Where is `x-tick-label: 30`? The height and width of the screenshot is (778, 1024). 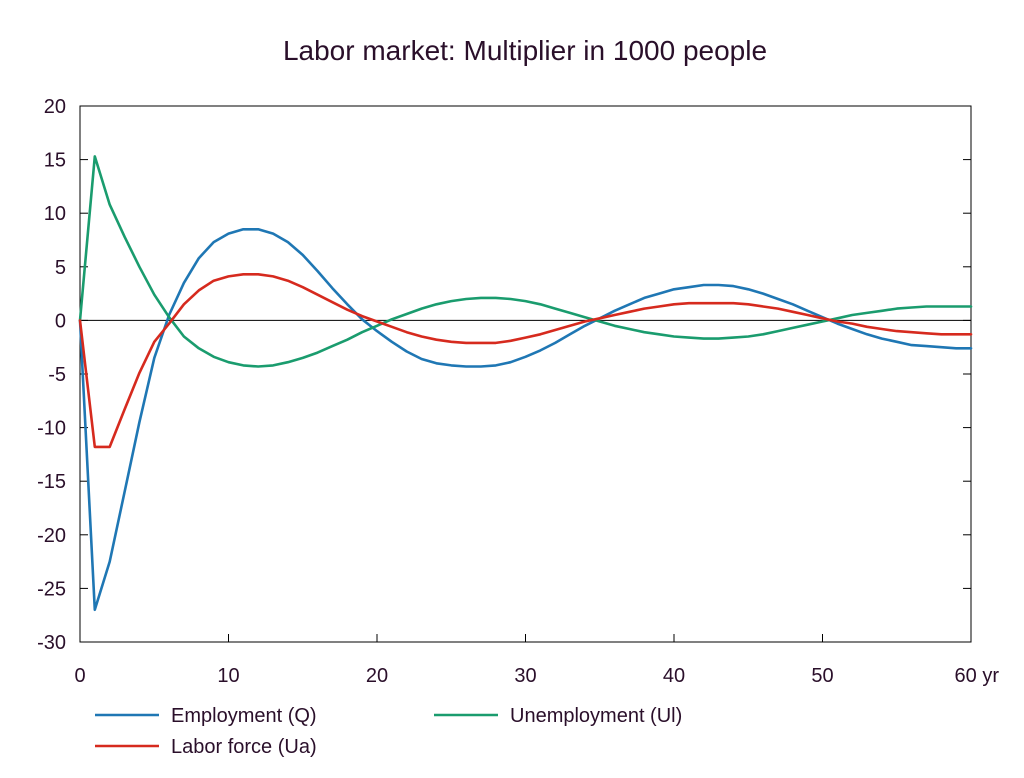
x-tick-label: 30 is located at coordinates (525, 676).